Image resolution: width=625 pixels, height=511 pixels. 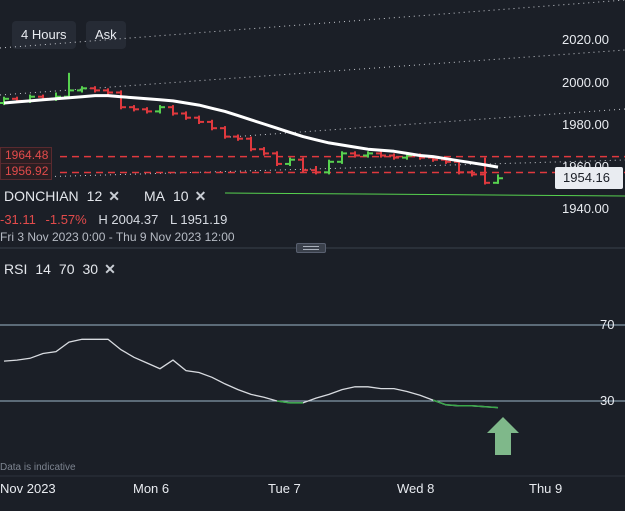 What do you see at coordinates (198, 219) in the screenshot?
I see `low-value: L 1951.19` at bounding box center [198, 219].